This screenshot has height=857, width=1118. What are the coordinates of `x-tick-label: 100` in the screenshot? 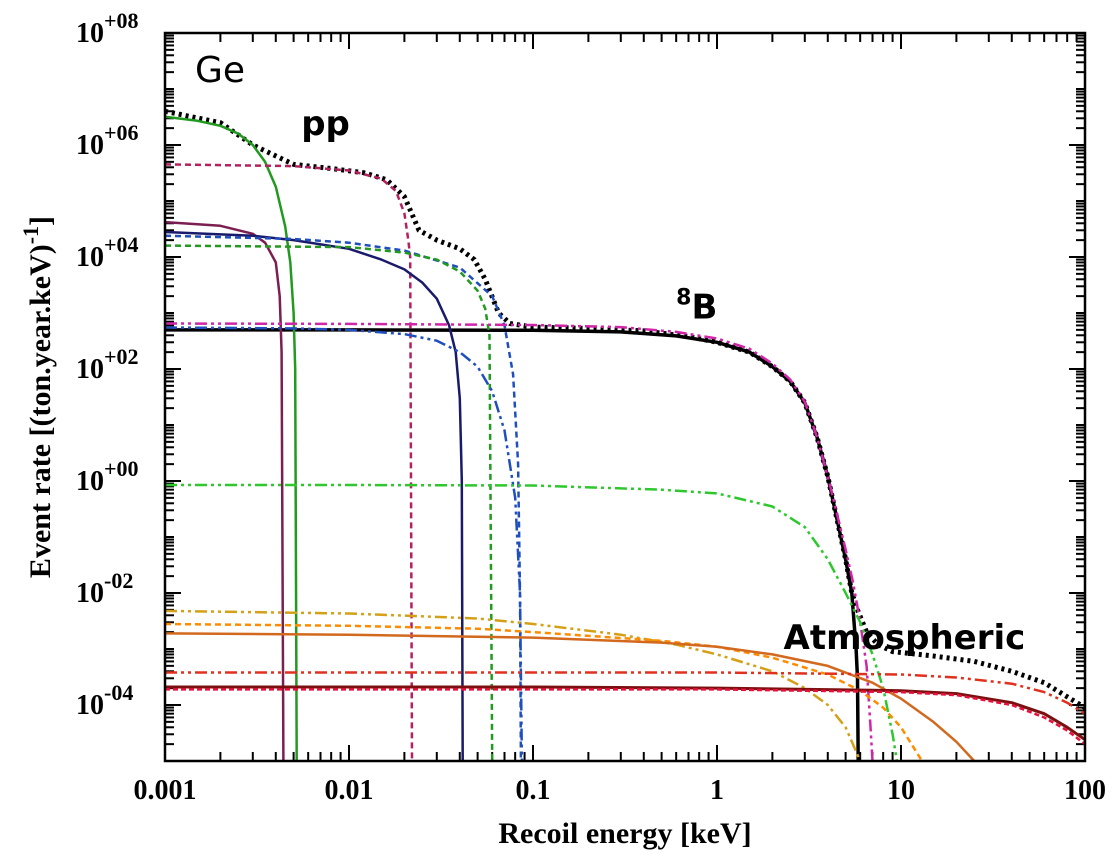 It's located at (1085, 790).